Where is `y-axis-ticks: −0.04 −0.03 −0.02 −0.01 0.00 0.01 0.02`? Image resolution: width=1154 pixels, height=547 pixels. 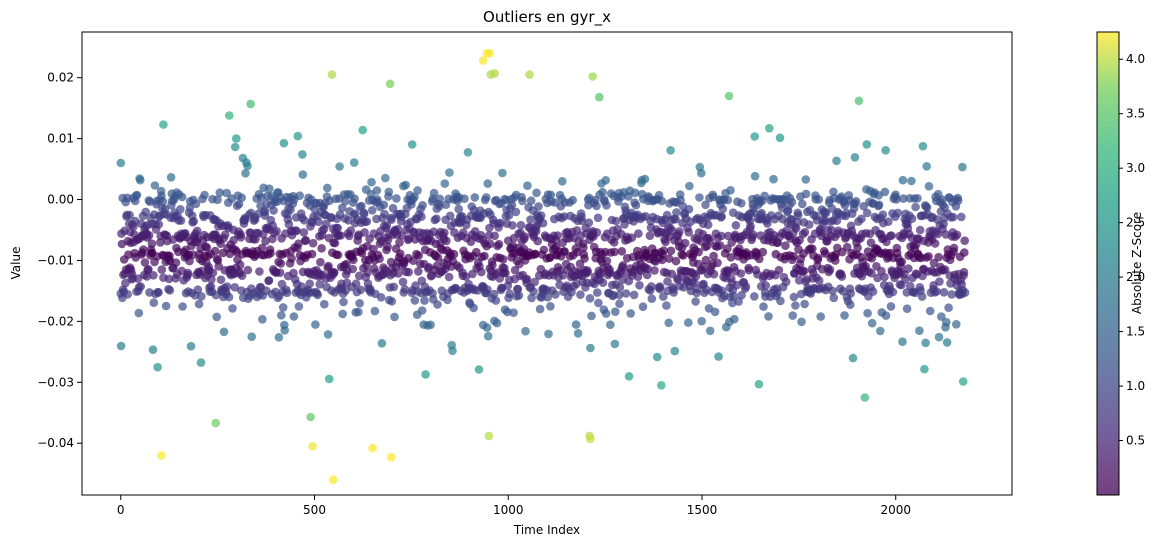 y-axis-ticks: −0.04 −0.03 −0.02 −0.01 0.00 0.01 0.02 is located at coordinates (59, 260).